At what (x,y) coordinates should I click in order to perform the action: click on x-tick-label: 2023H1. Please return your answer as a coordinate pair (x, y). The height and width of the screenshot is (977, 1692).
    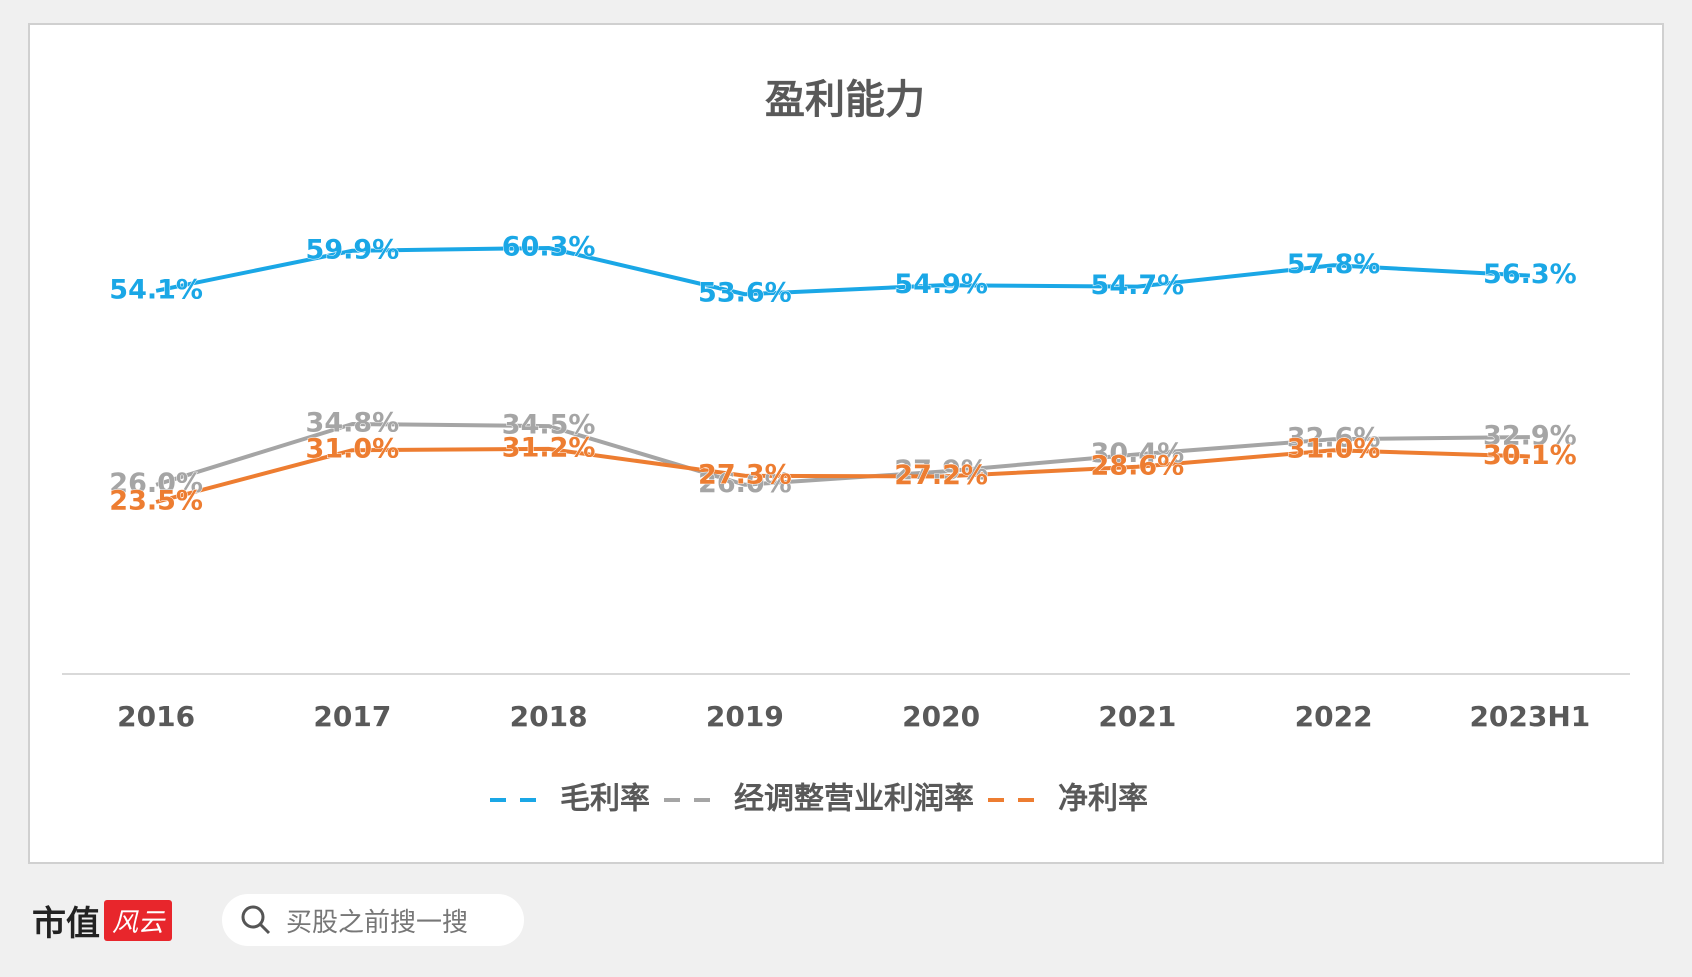
    Looking at the image, I should click on (1529, 716).